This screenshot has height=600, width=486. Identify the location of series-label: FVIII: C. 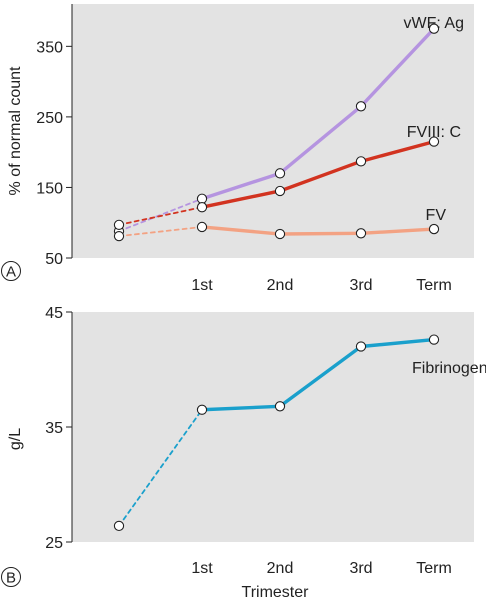
(434, 132).